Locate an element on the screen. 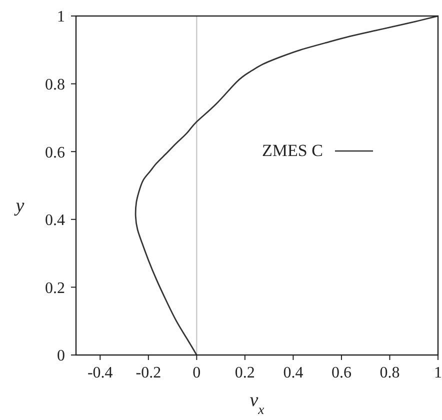 The width and height of the screenshot is (442, 420). x-axis-title: v$_{x}$ is located at coordinates (257, 403).